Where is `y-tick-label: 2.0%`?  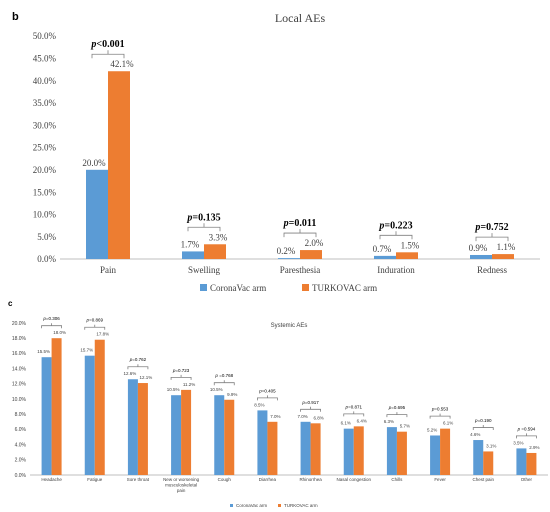 y-tick-label: 2.0% is located at coordinates (21, 461).